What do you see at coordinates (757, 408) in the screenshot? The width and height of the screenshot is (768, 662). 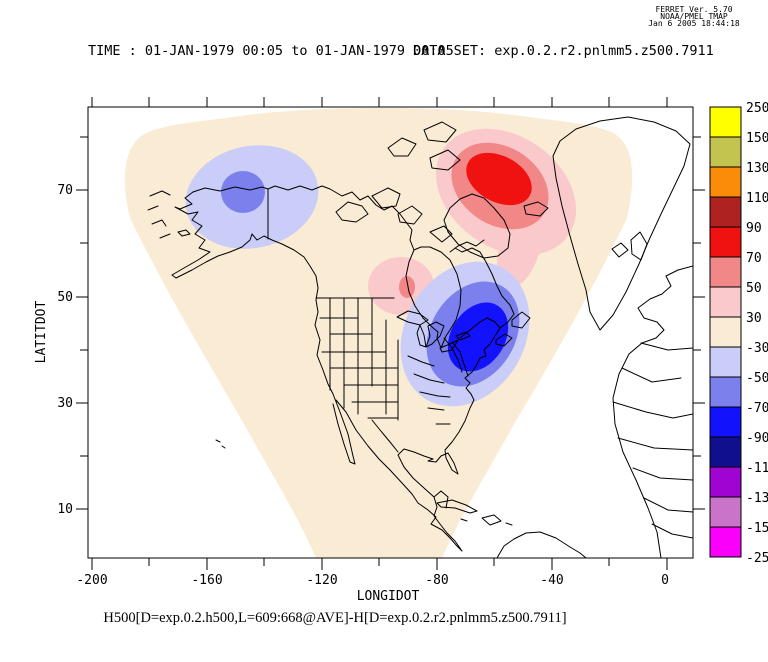 I see `colorbar-label: -70` at bounding box center [757, 408].